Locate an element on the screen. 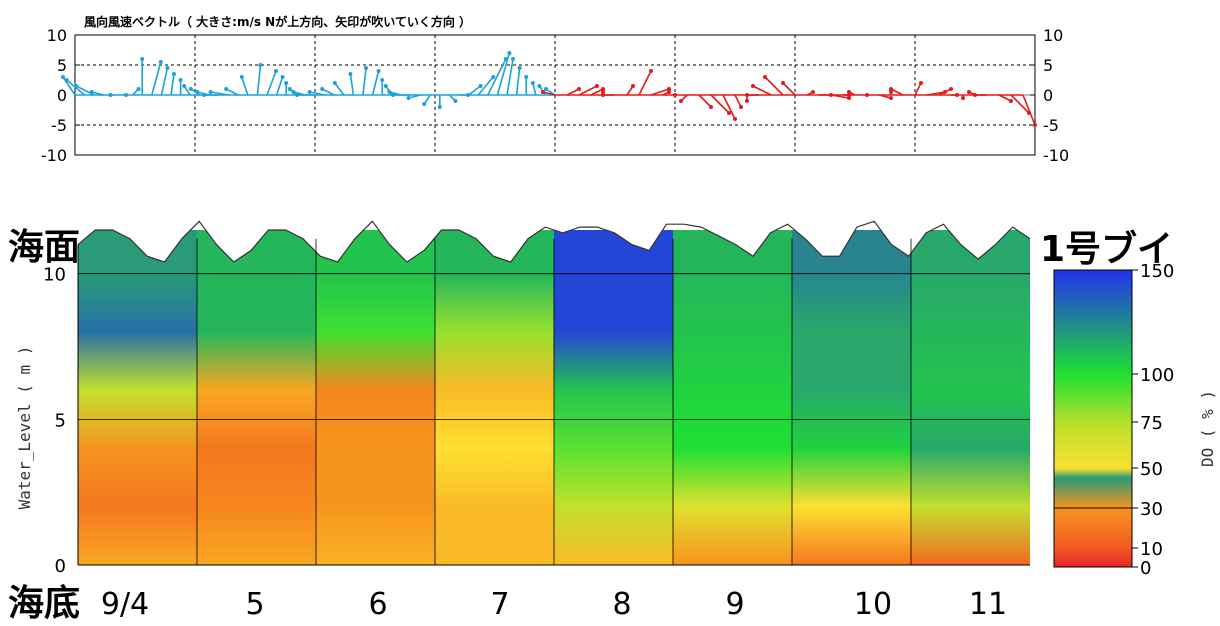 Image resolution: width=1220 pixels, height=626 pixels. surface-line is located at coordinates (554, 241).